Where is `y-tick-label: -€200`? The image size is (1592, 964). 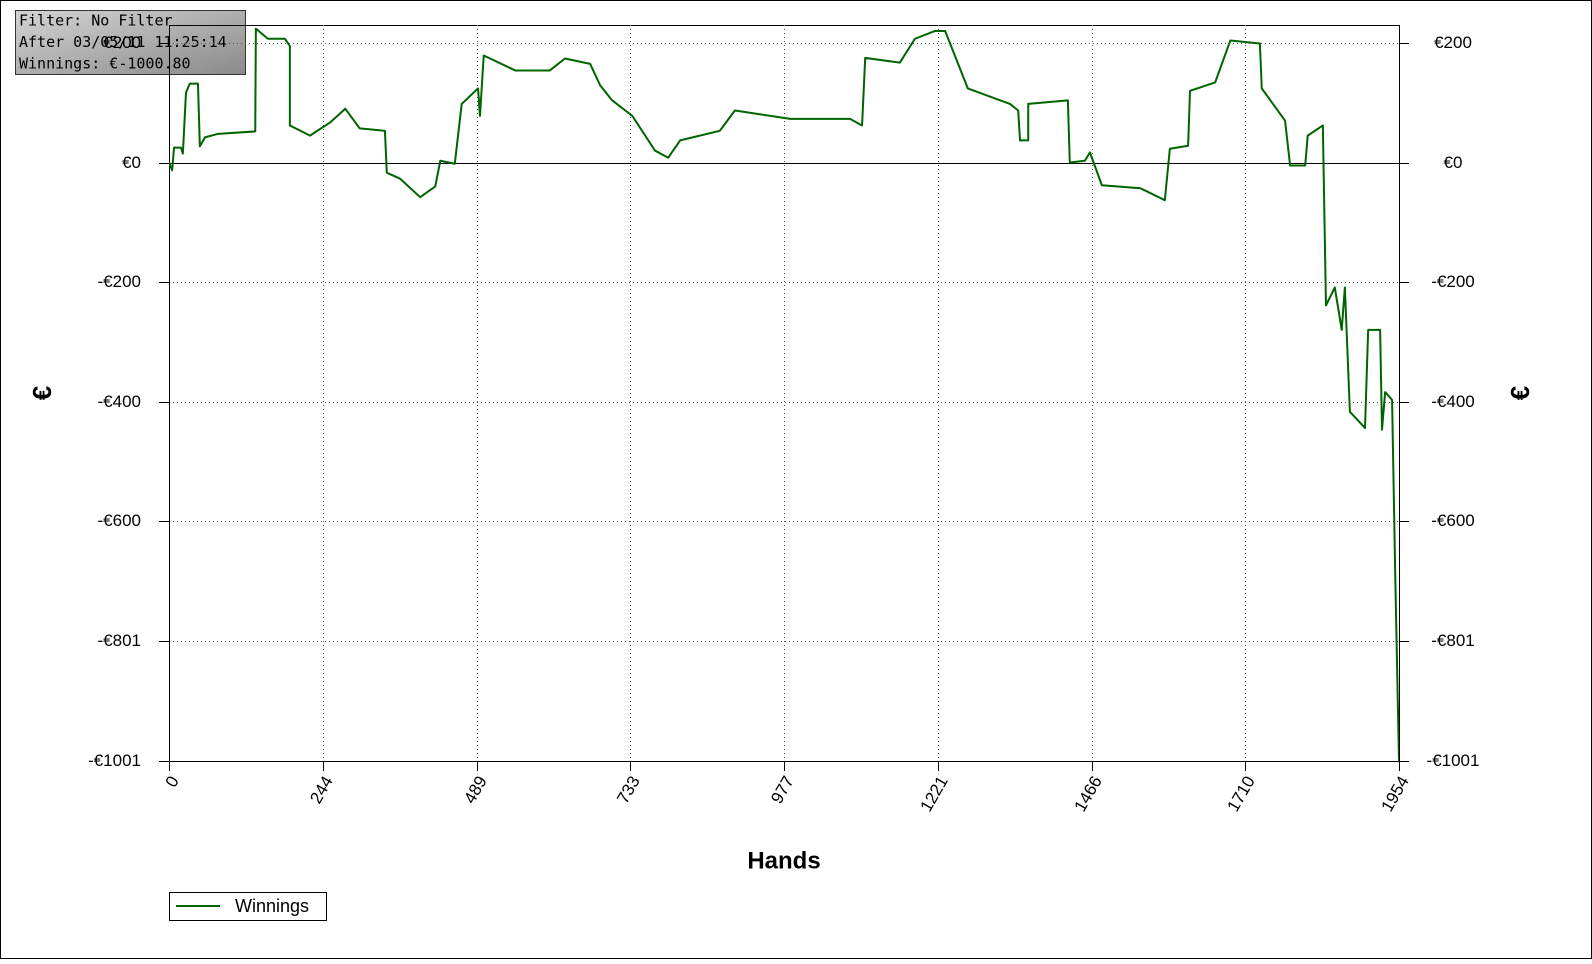
y-tick-label: -€200 is located at coordinates (119, 281).